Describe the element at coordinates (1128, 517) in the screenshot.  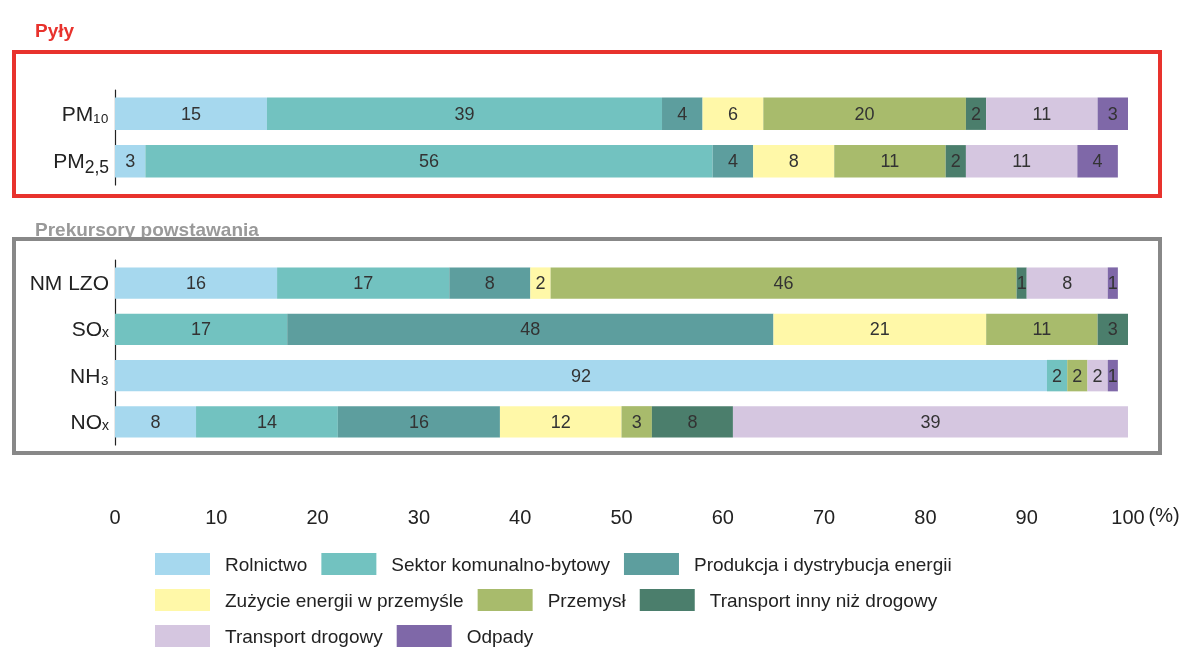
I see `x-tick-label: 100` at that location.